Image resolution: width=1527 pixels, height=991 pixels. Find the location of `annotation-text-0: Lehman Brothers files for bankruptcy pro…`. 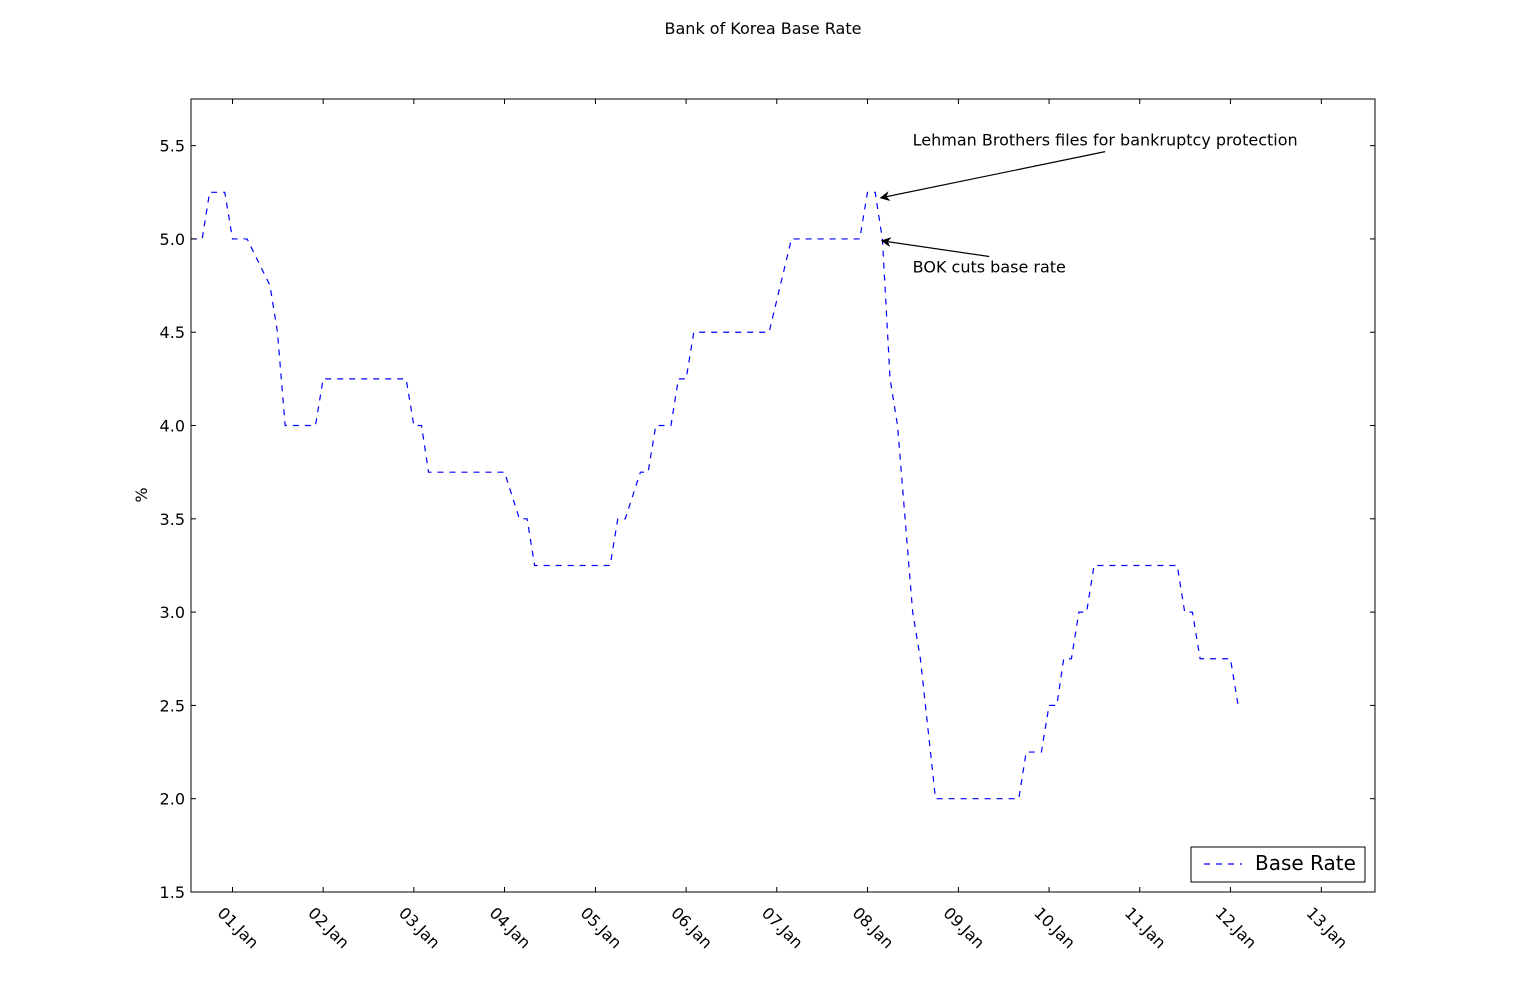

annotation-text-0: Lehman Brothers files for bankruptcy pro… is located at coordinates (1105, 140).